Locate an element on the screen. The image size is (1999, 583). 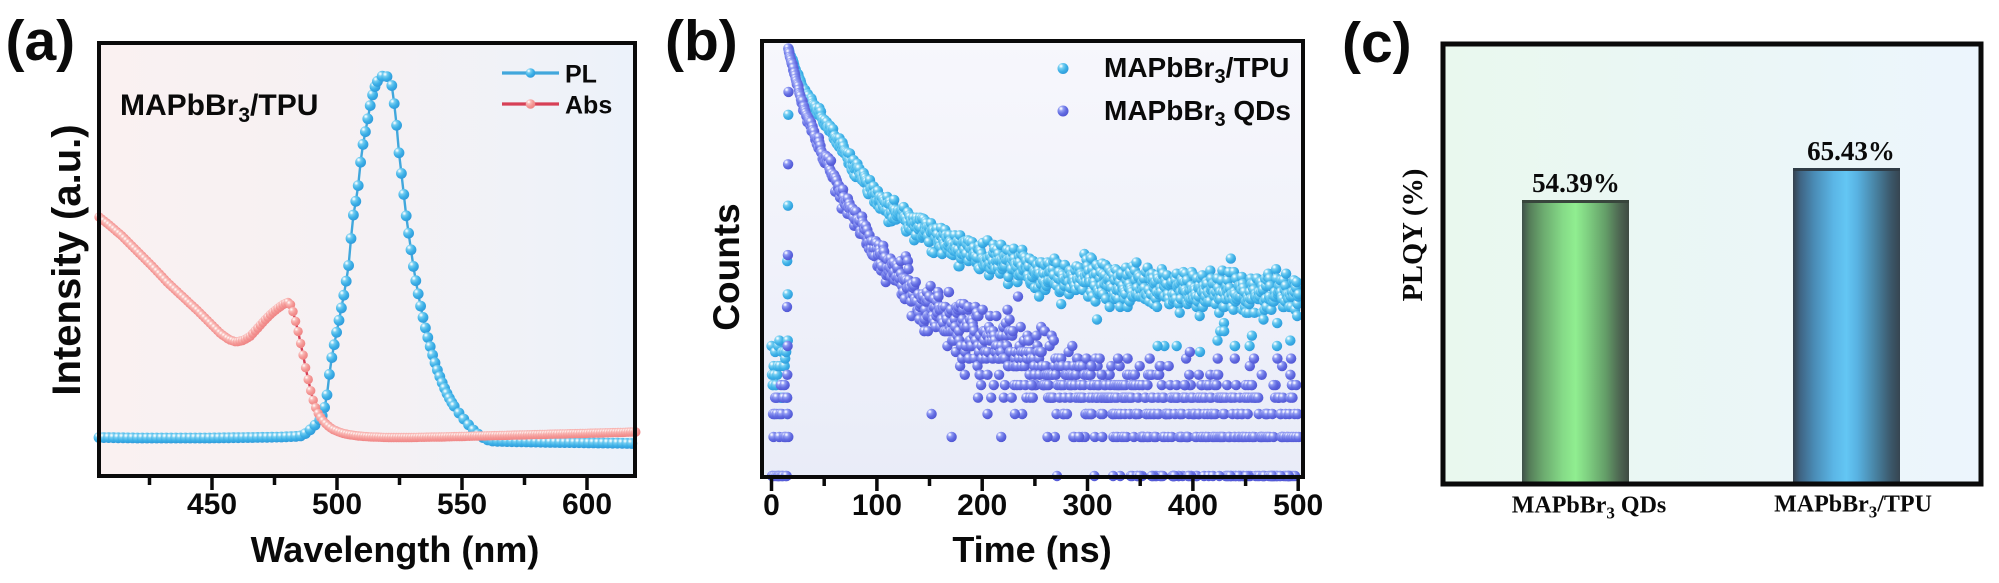
svg-text: Wavelength (nm) is located at coordinates (395, 549).